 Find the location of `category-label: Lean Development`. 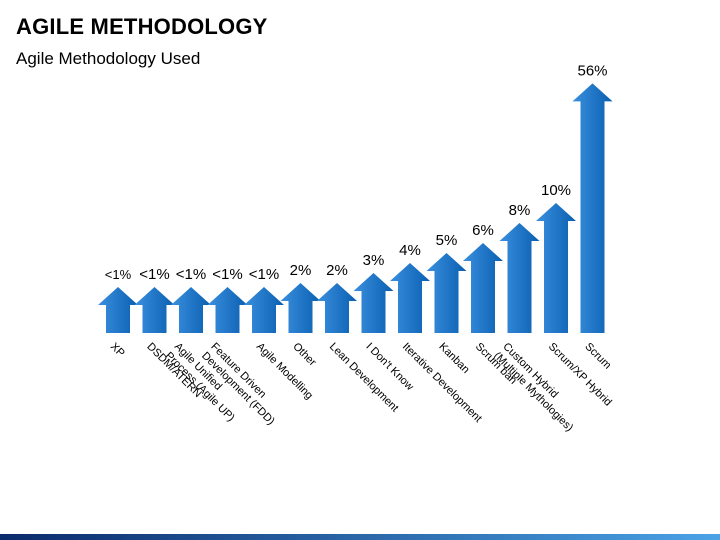

category-label: Lean Development is located at coordinates (364, 378).